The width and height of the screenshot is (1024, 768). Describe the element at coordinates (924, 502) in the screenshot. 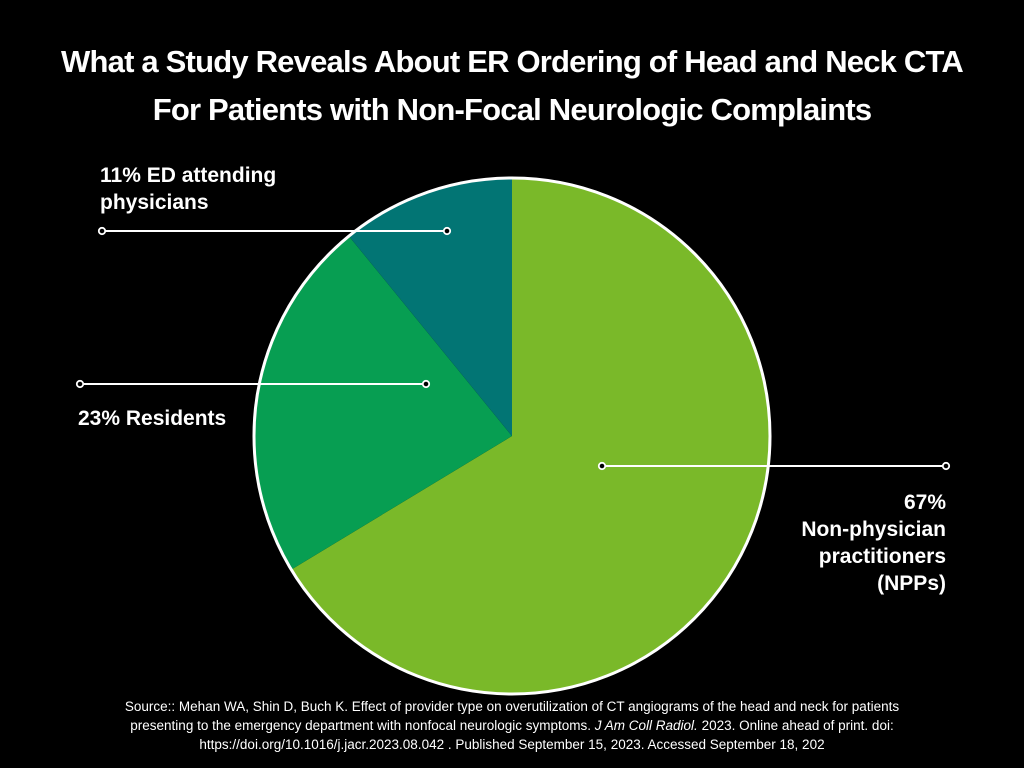

I see `slice-label-npp-line-1: 67%` at that location.